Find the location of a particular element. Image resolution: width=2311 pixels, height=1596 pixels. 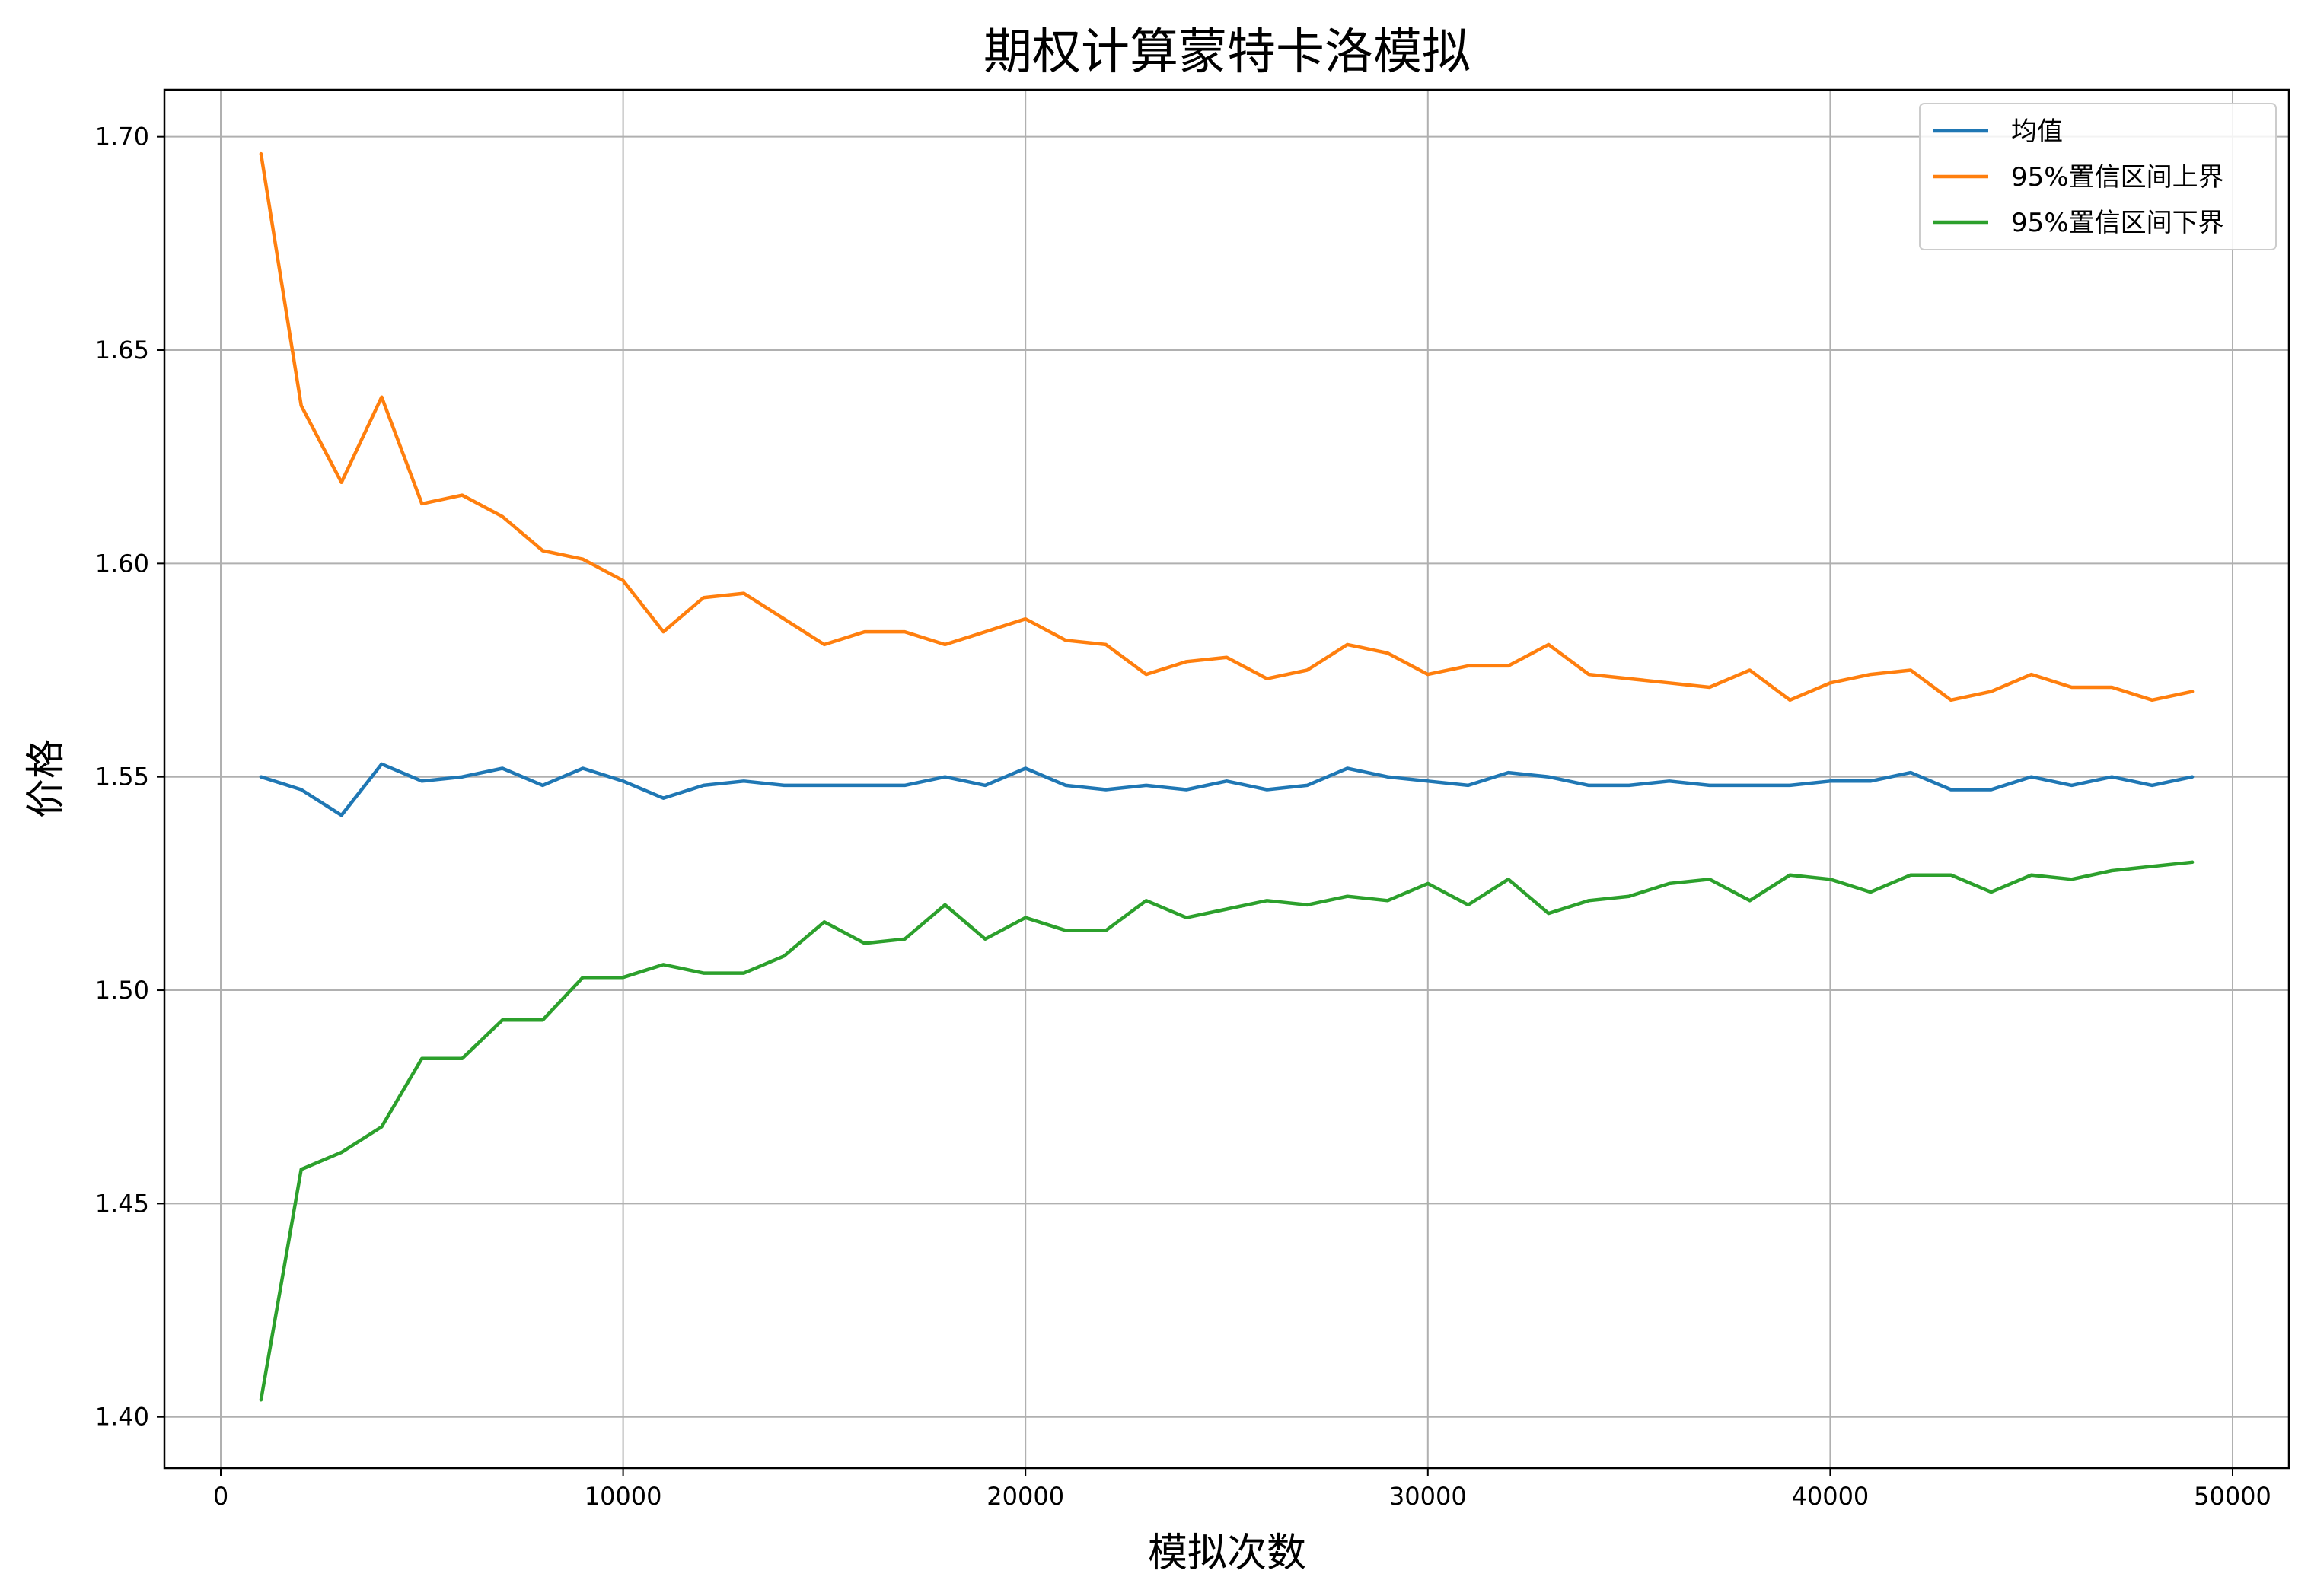

y-tick-label: 1.50 is located at coordinates (122, 990).